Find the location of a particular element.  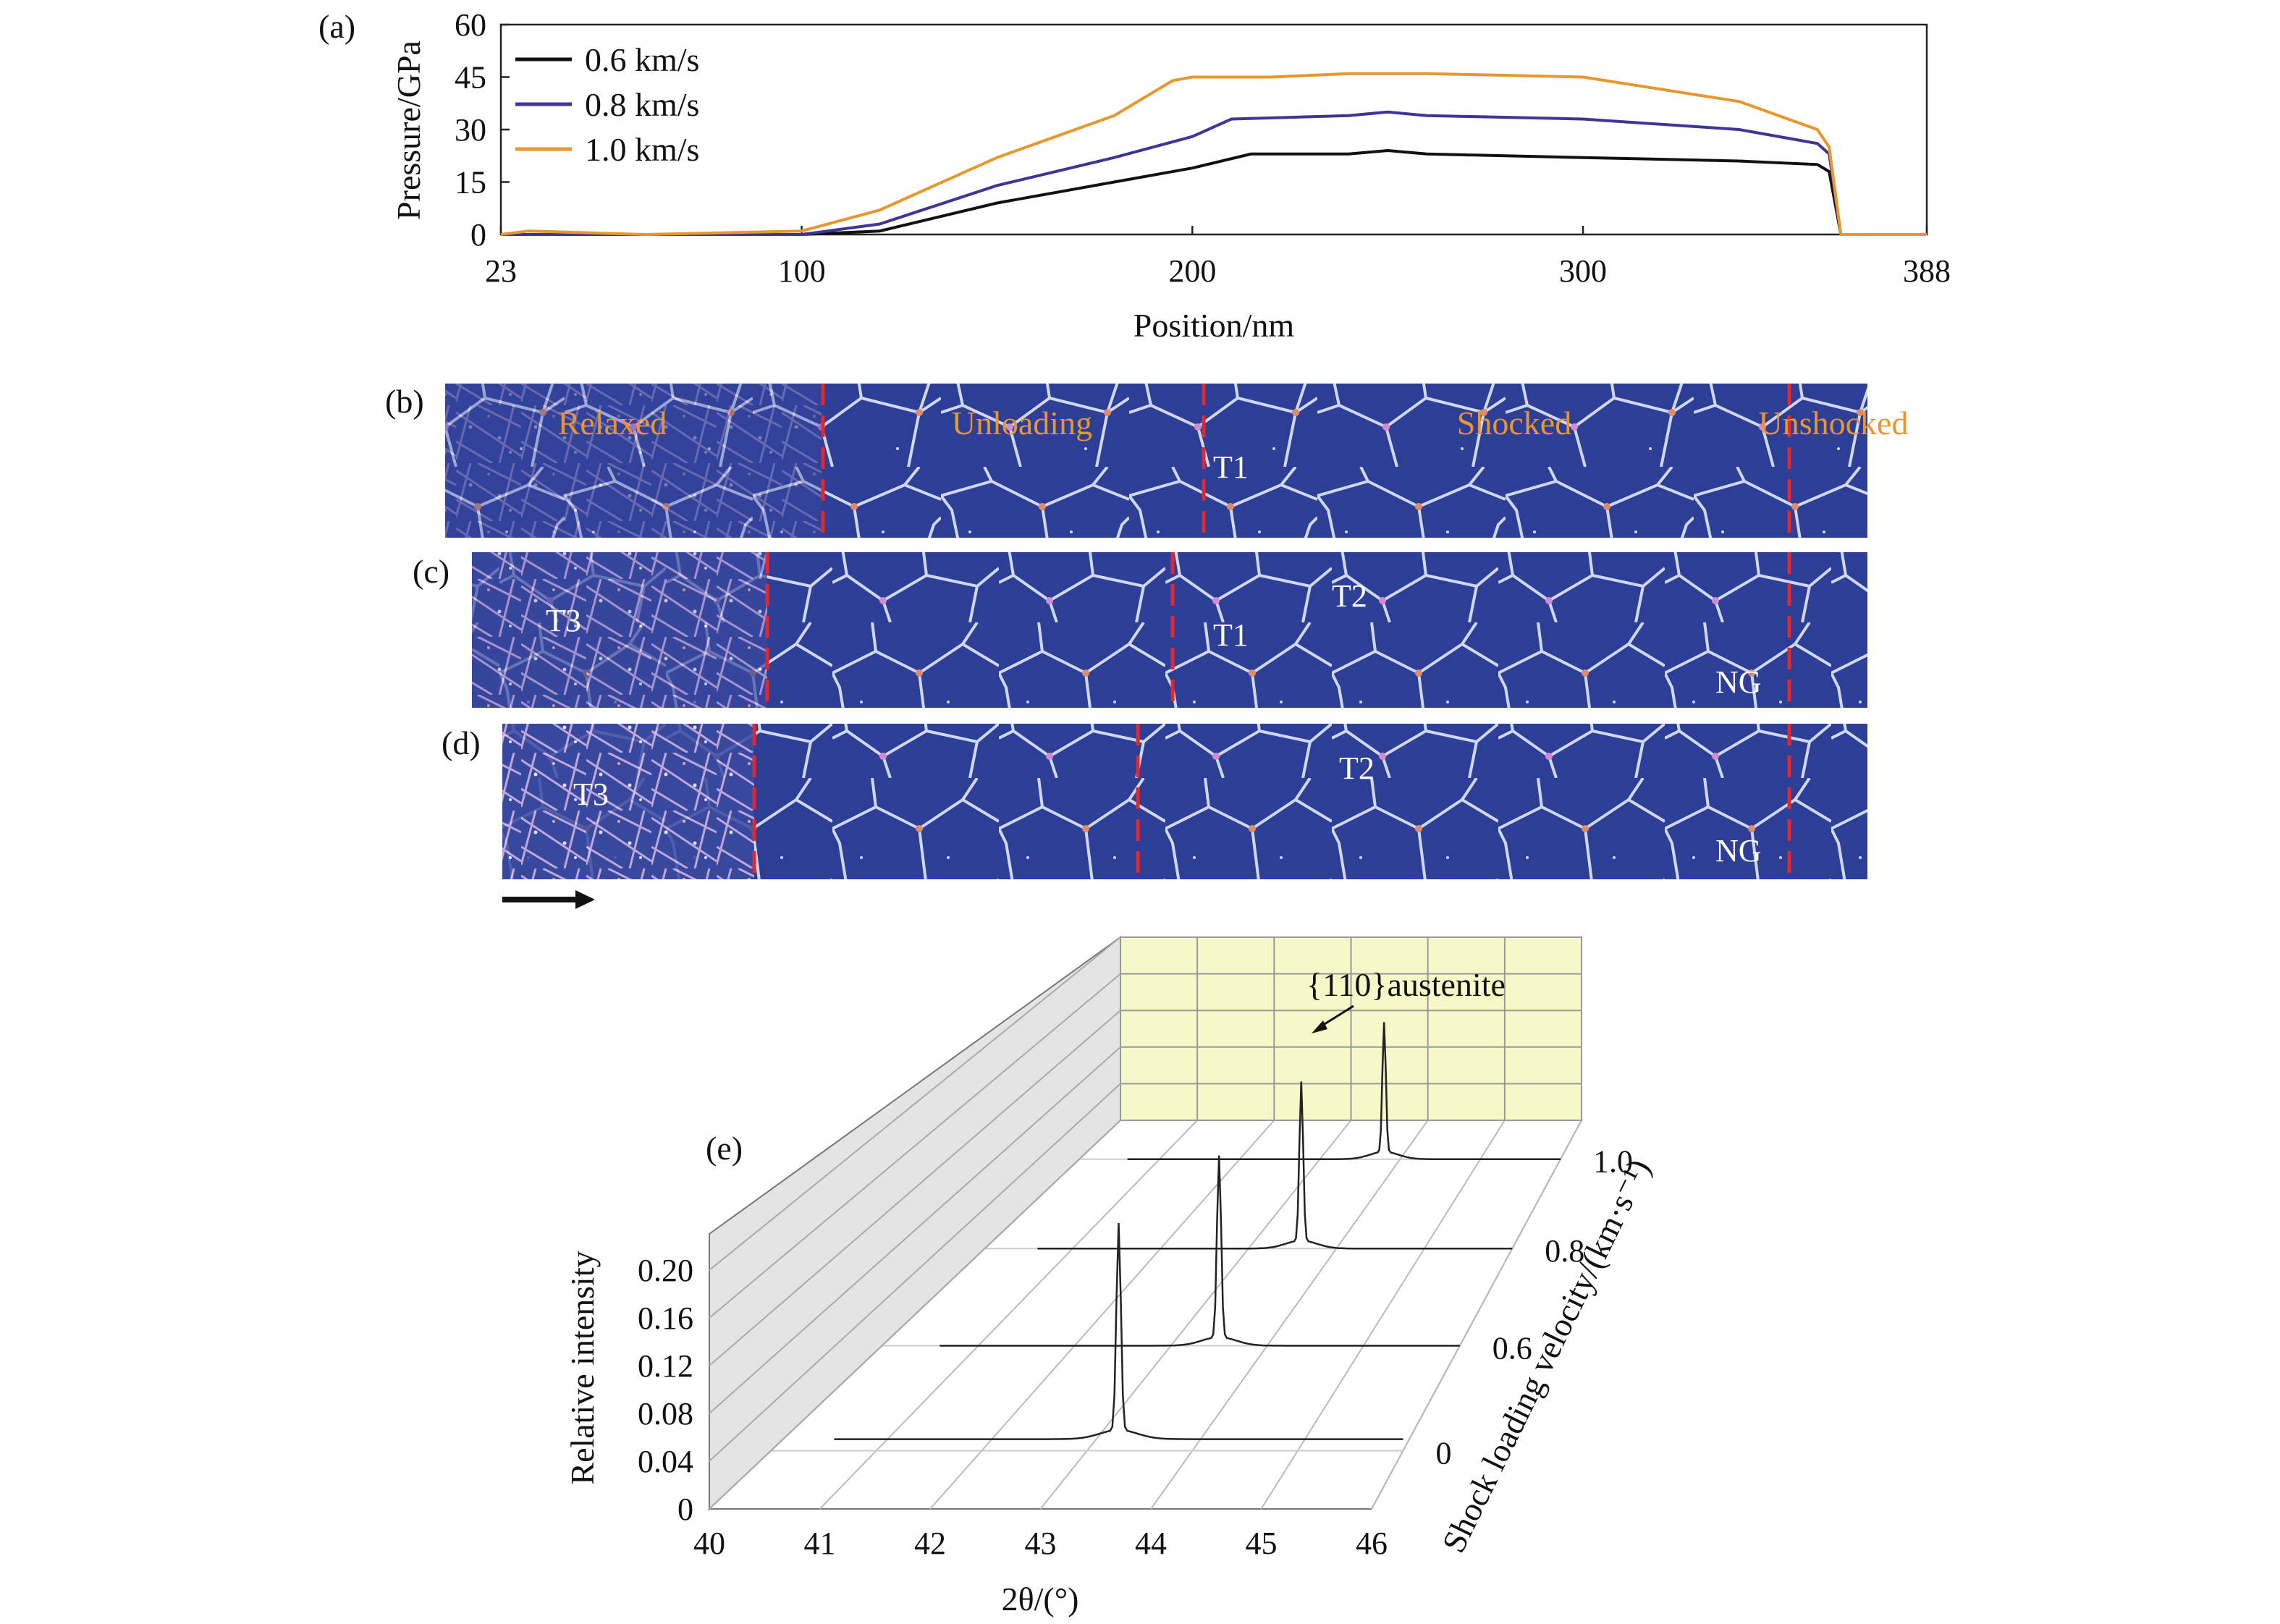

y-tick-label-a-0: 0 is located at coordinates (478, 235).